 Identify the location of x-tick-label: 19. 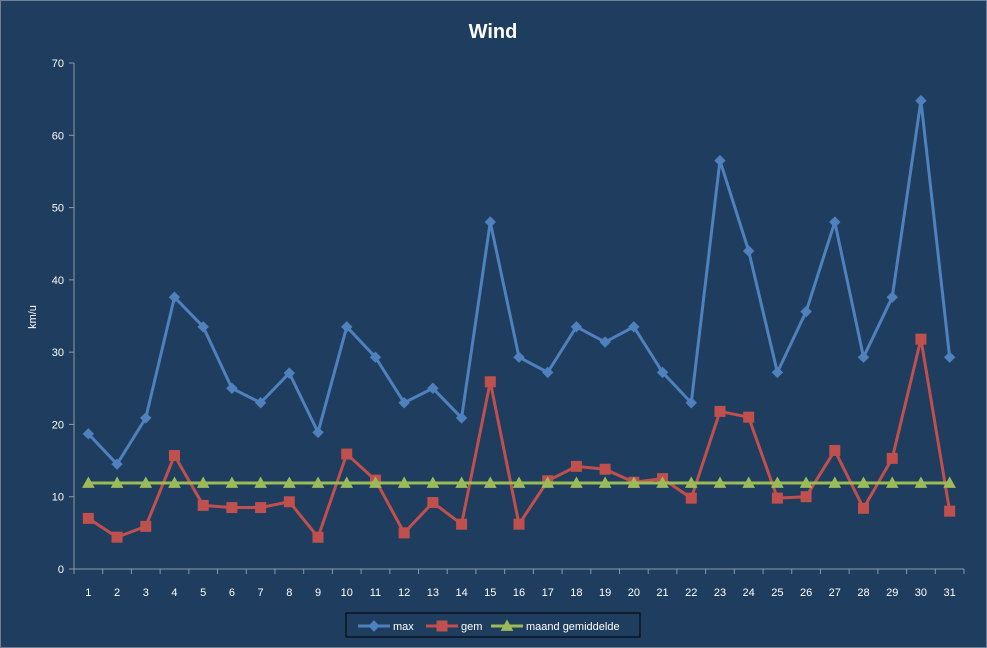
(605, 593).